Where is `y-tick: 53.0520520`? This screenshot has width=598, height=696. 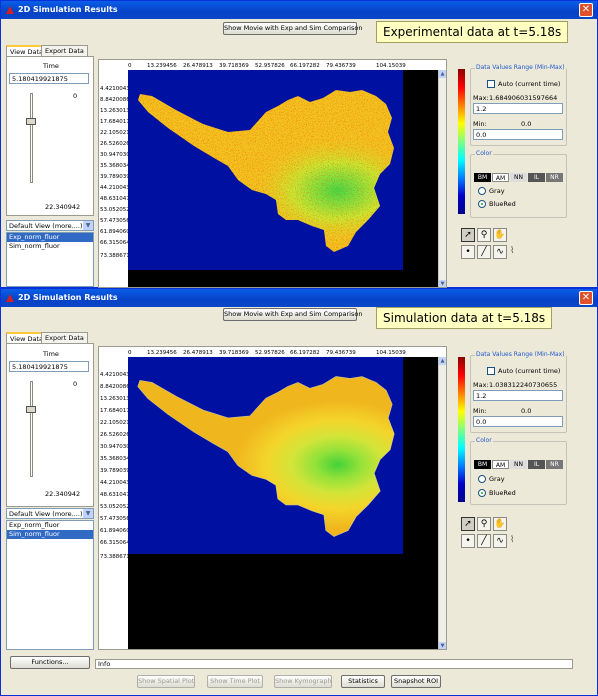 y-tick: 53.0520520 is located at coordinates (117, 210).